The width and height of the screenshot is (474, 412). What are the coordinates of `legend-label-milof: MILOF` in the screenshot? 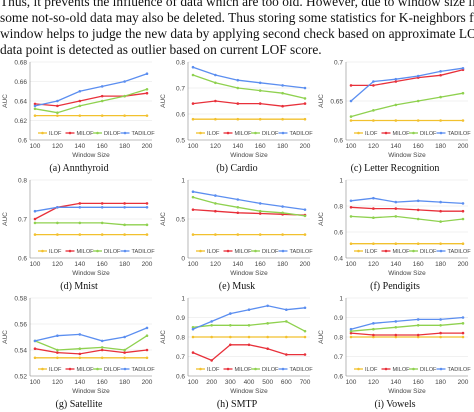 It's located at (86, 252).